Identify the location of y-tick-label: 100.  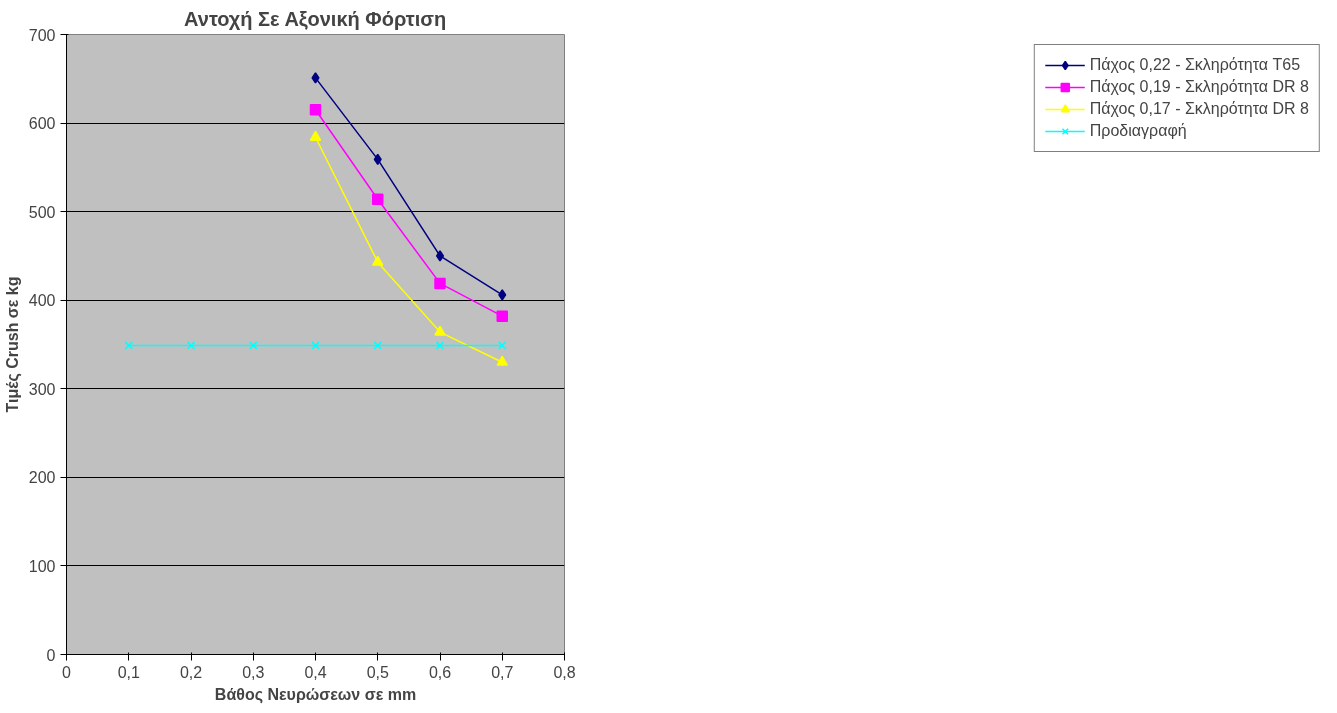
(42, 566).